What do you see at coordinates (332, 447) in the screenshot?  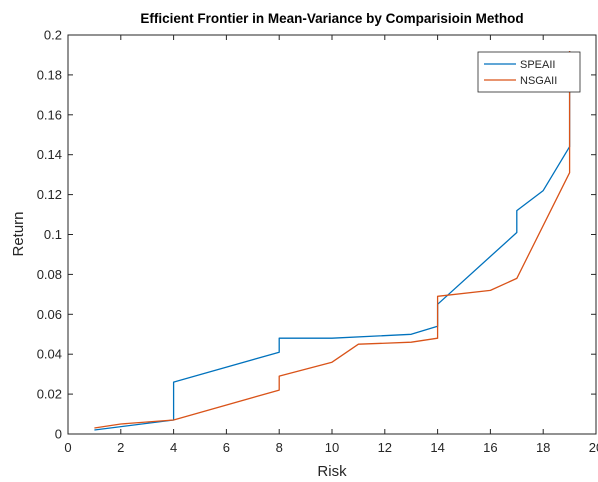 I see `x-tick-label: 10` at bounding box center [332, 447].